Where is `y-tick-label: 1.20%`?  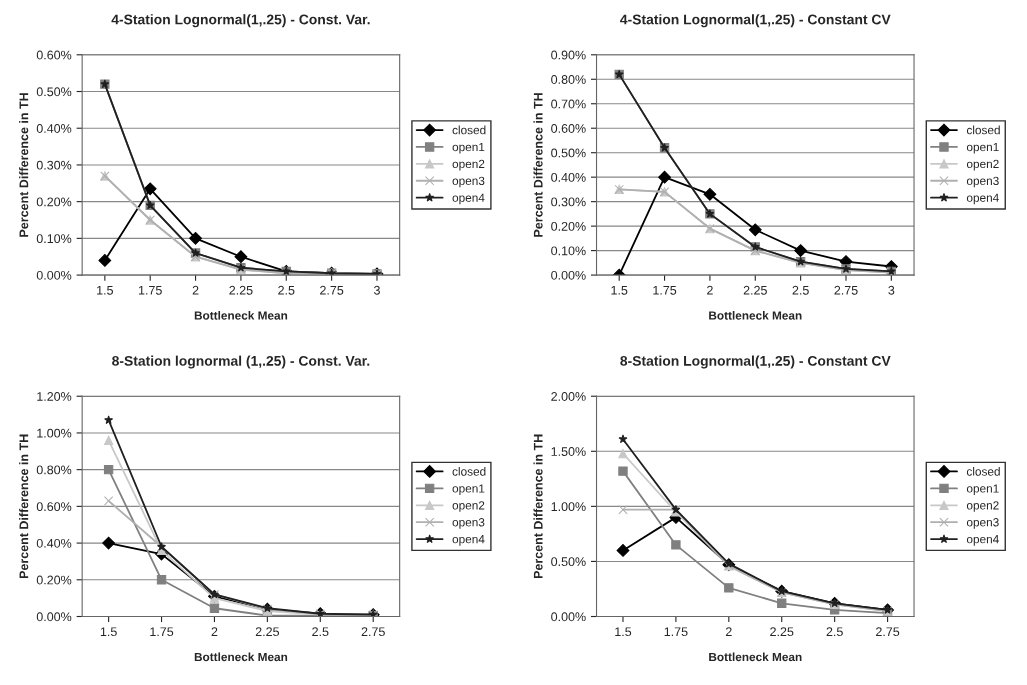 y-tick-label: 1.20% is located at coordinates (54, 396).